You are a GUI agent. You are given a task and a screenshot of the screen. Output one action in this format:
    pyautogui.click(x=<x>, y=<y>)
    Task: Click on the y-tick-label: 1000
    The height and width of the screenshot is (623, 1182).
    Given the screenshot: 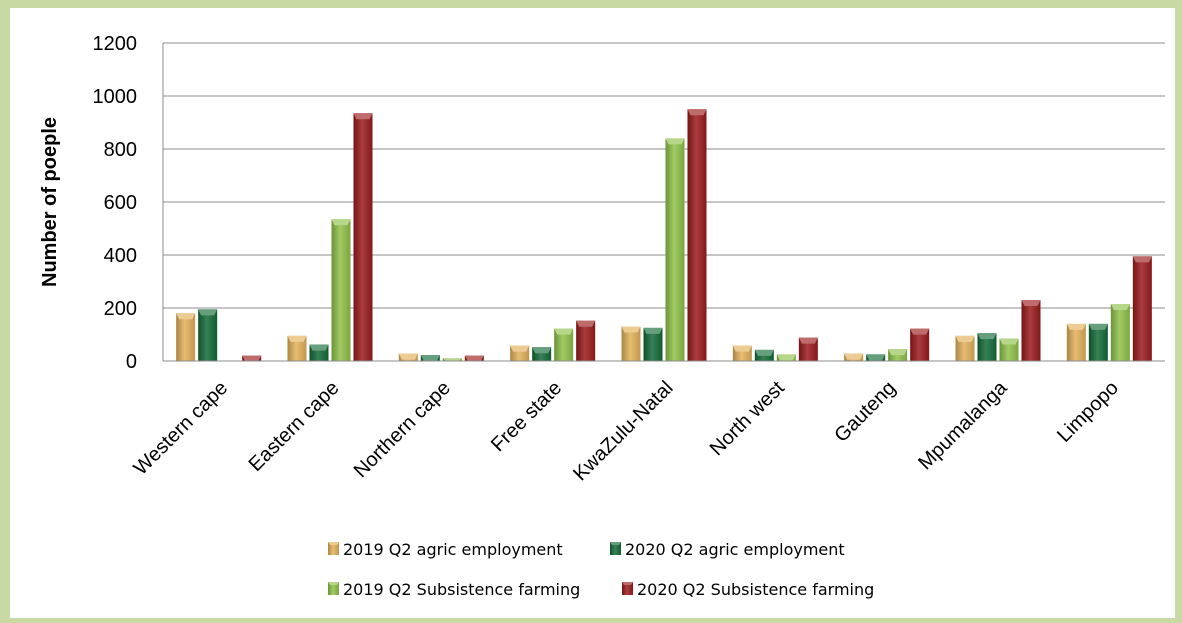 What is the action you would take?
    pyautogui.click(x=115, y=97)
    